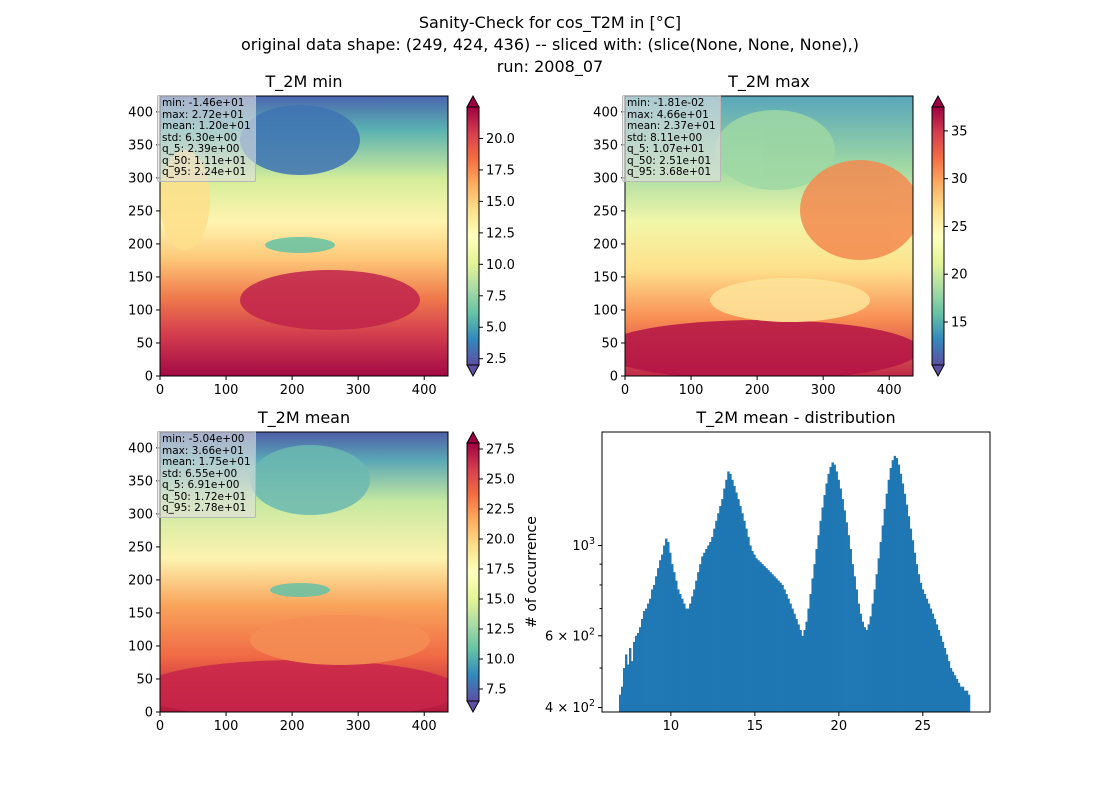 The width and height of the screenshot is (1100, 800). Describe the element at coordinates (923, 726) in the screenshot. I see `x-tick-label: 25` at that location.